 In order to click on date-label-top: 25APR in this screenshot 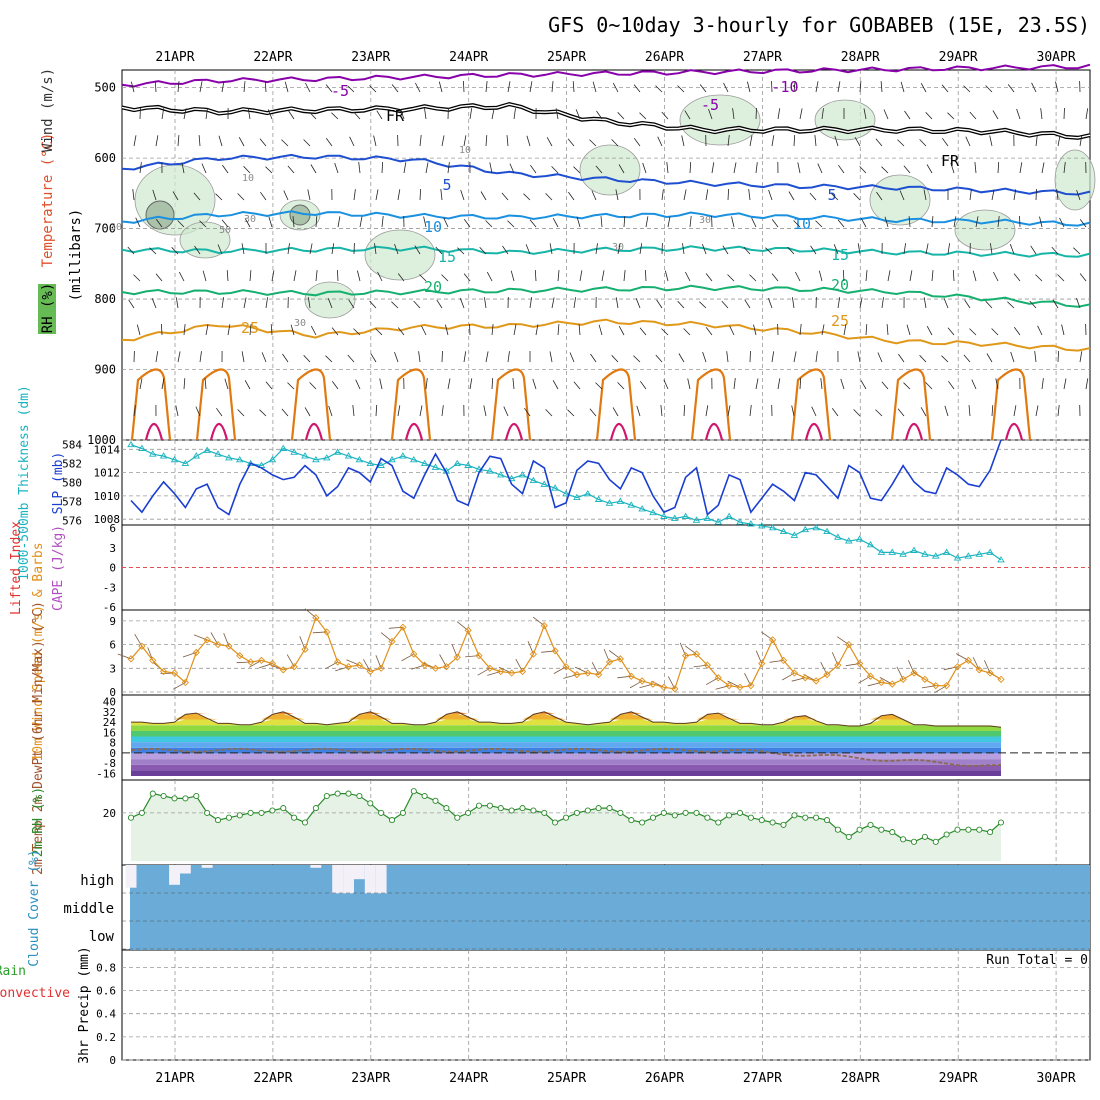, I will do `click(566, 57)`.